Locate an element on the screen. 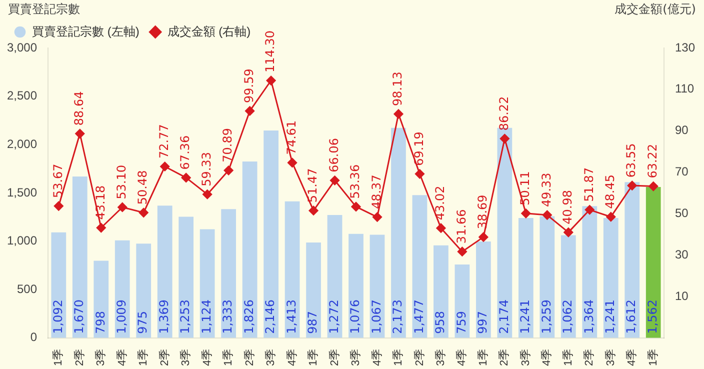  data-label: 1,477 is located at coordinates (419, 317).